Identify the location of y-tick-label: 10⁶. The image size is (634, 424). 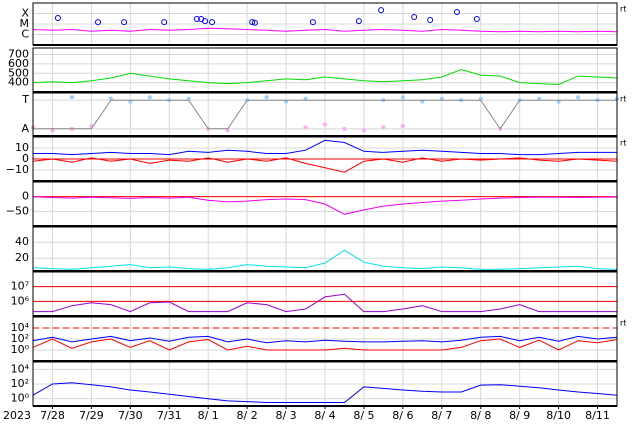
(20, 300).